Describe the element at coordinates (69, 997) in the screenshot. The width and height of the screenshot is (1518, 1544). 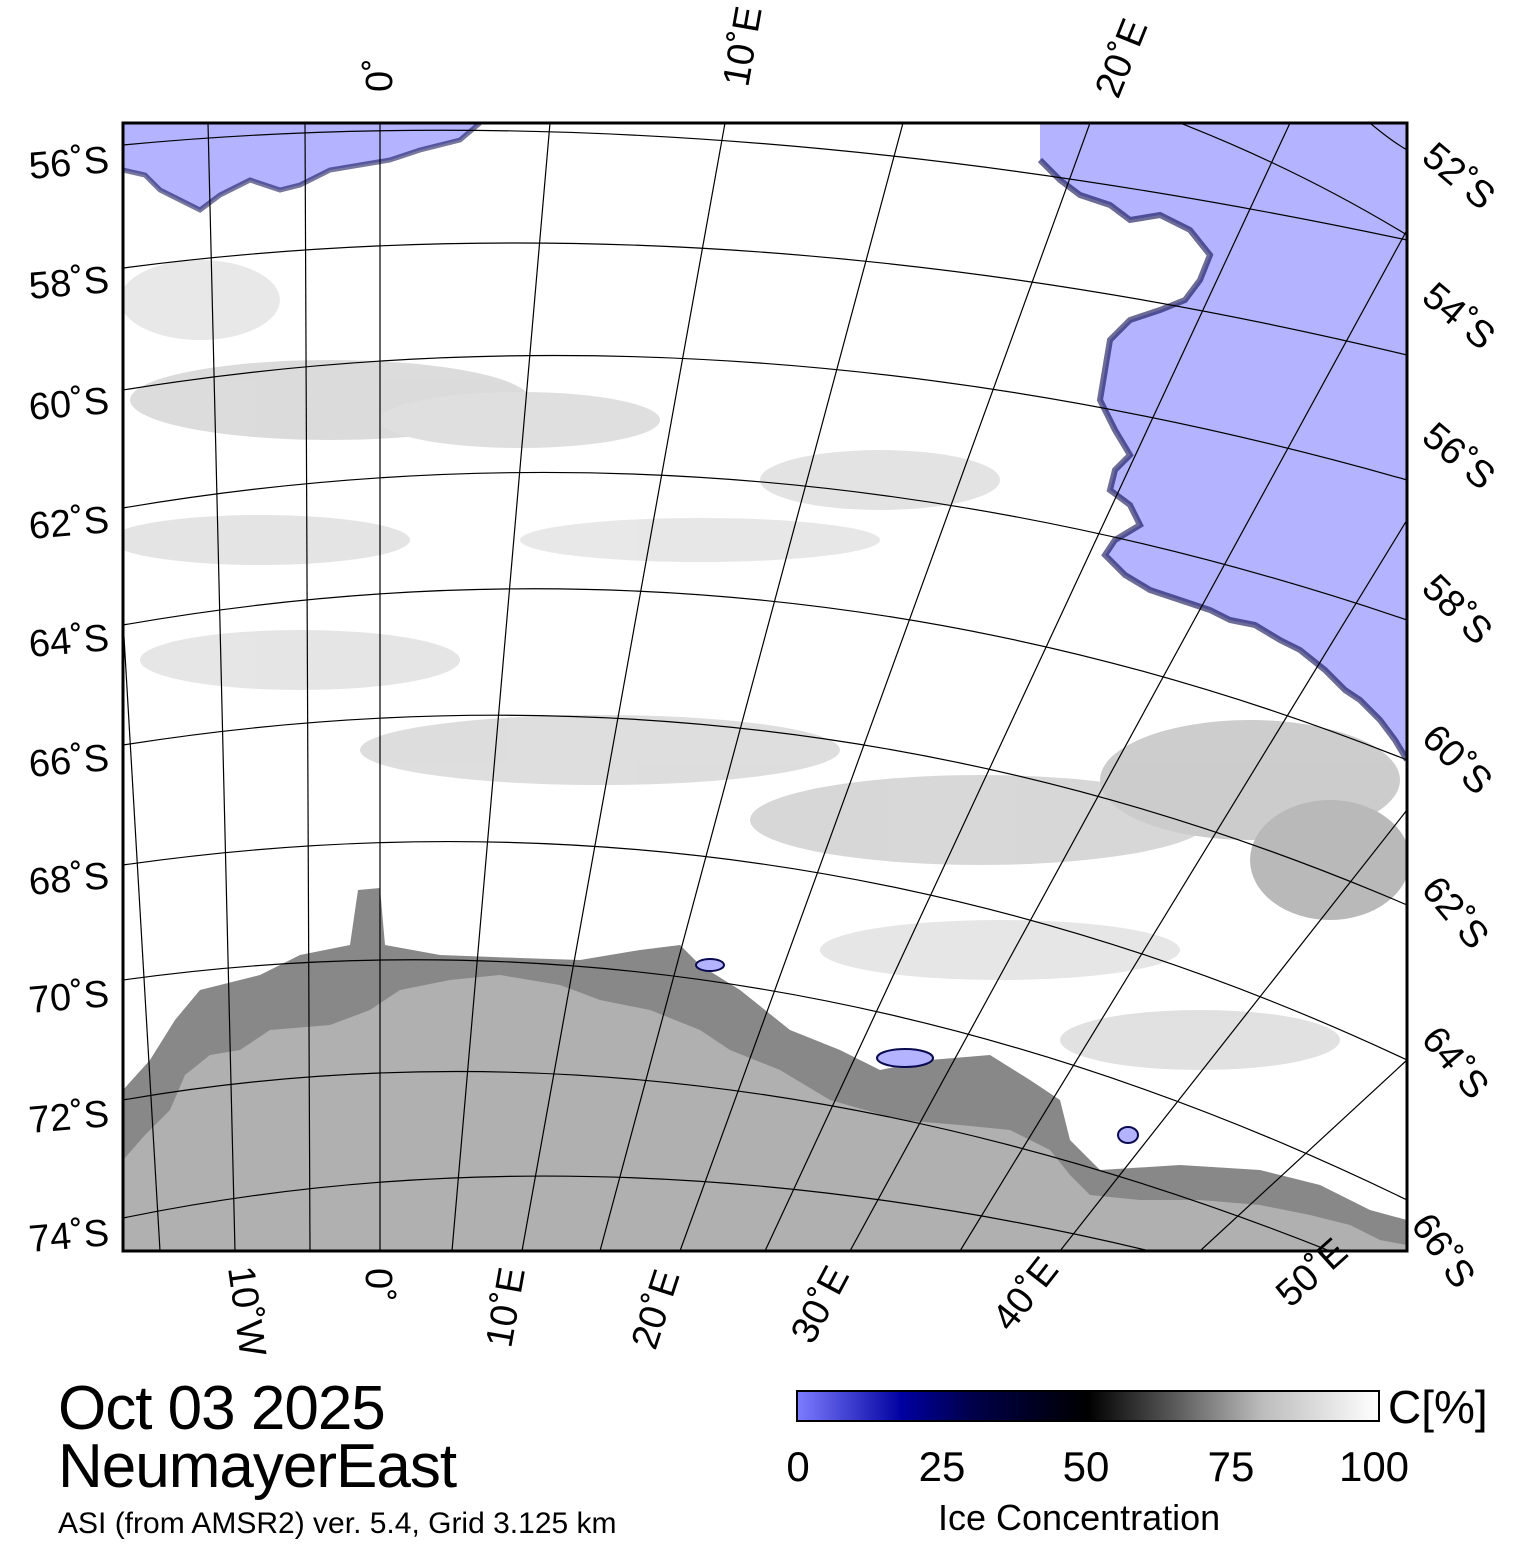
I see `lat-label-left: 70˚S` at that location.